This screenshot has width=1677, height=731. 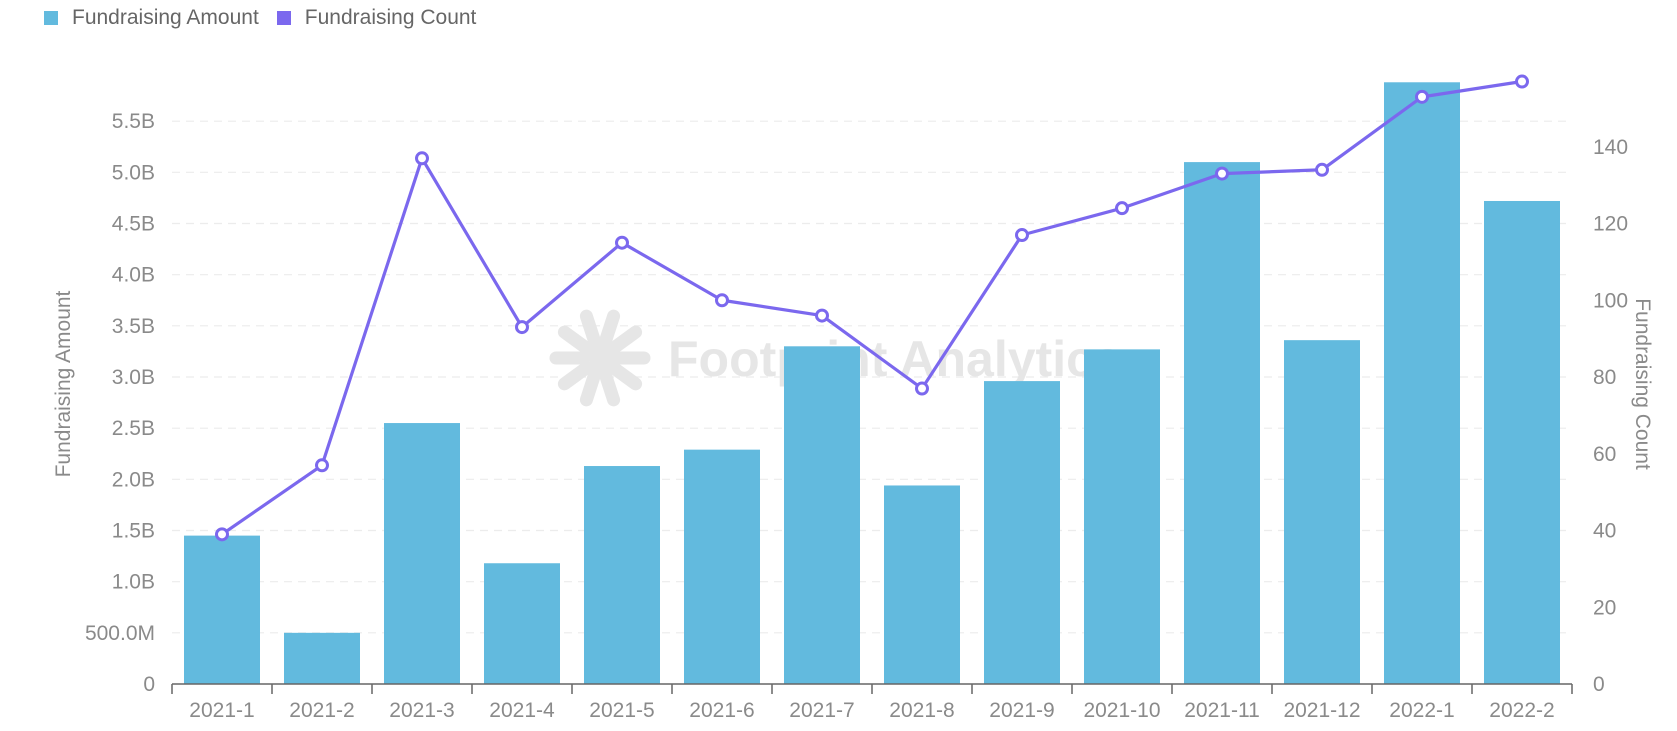 What do you see at coordinates (1610, 300) in the screenshot?
I see `y-tick-label-right: 100` at bounding box center [1610, 300].